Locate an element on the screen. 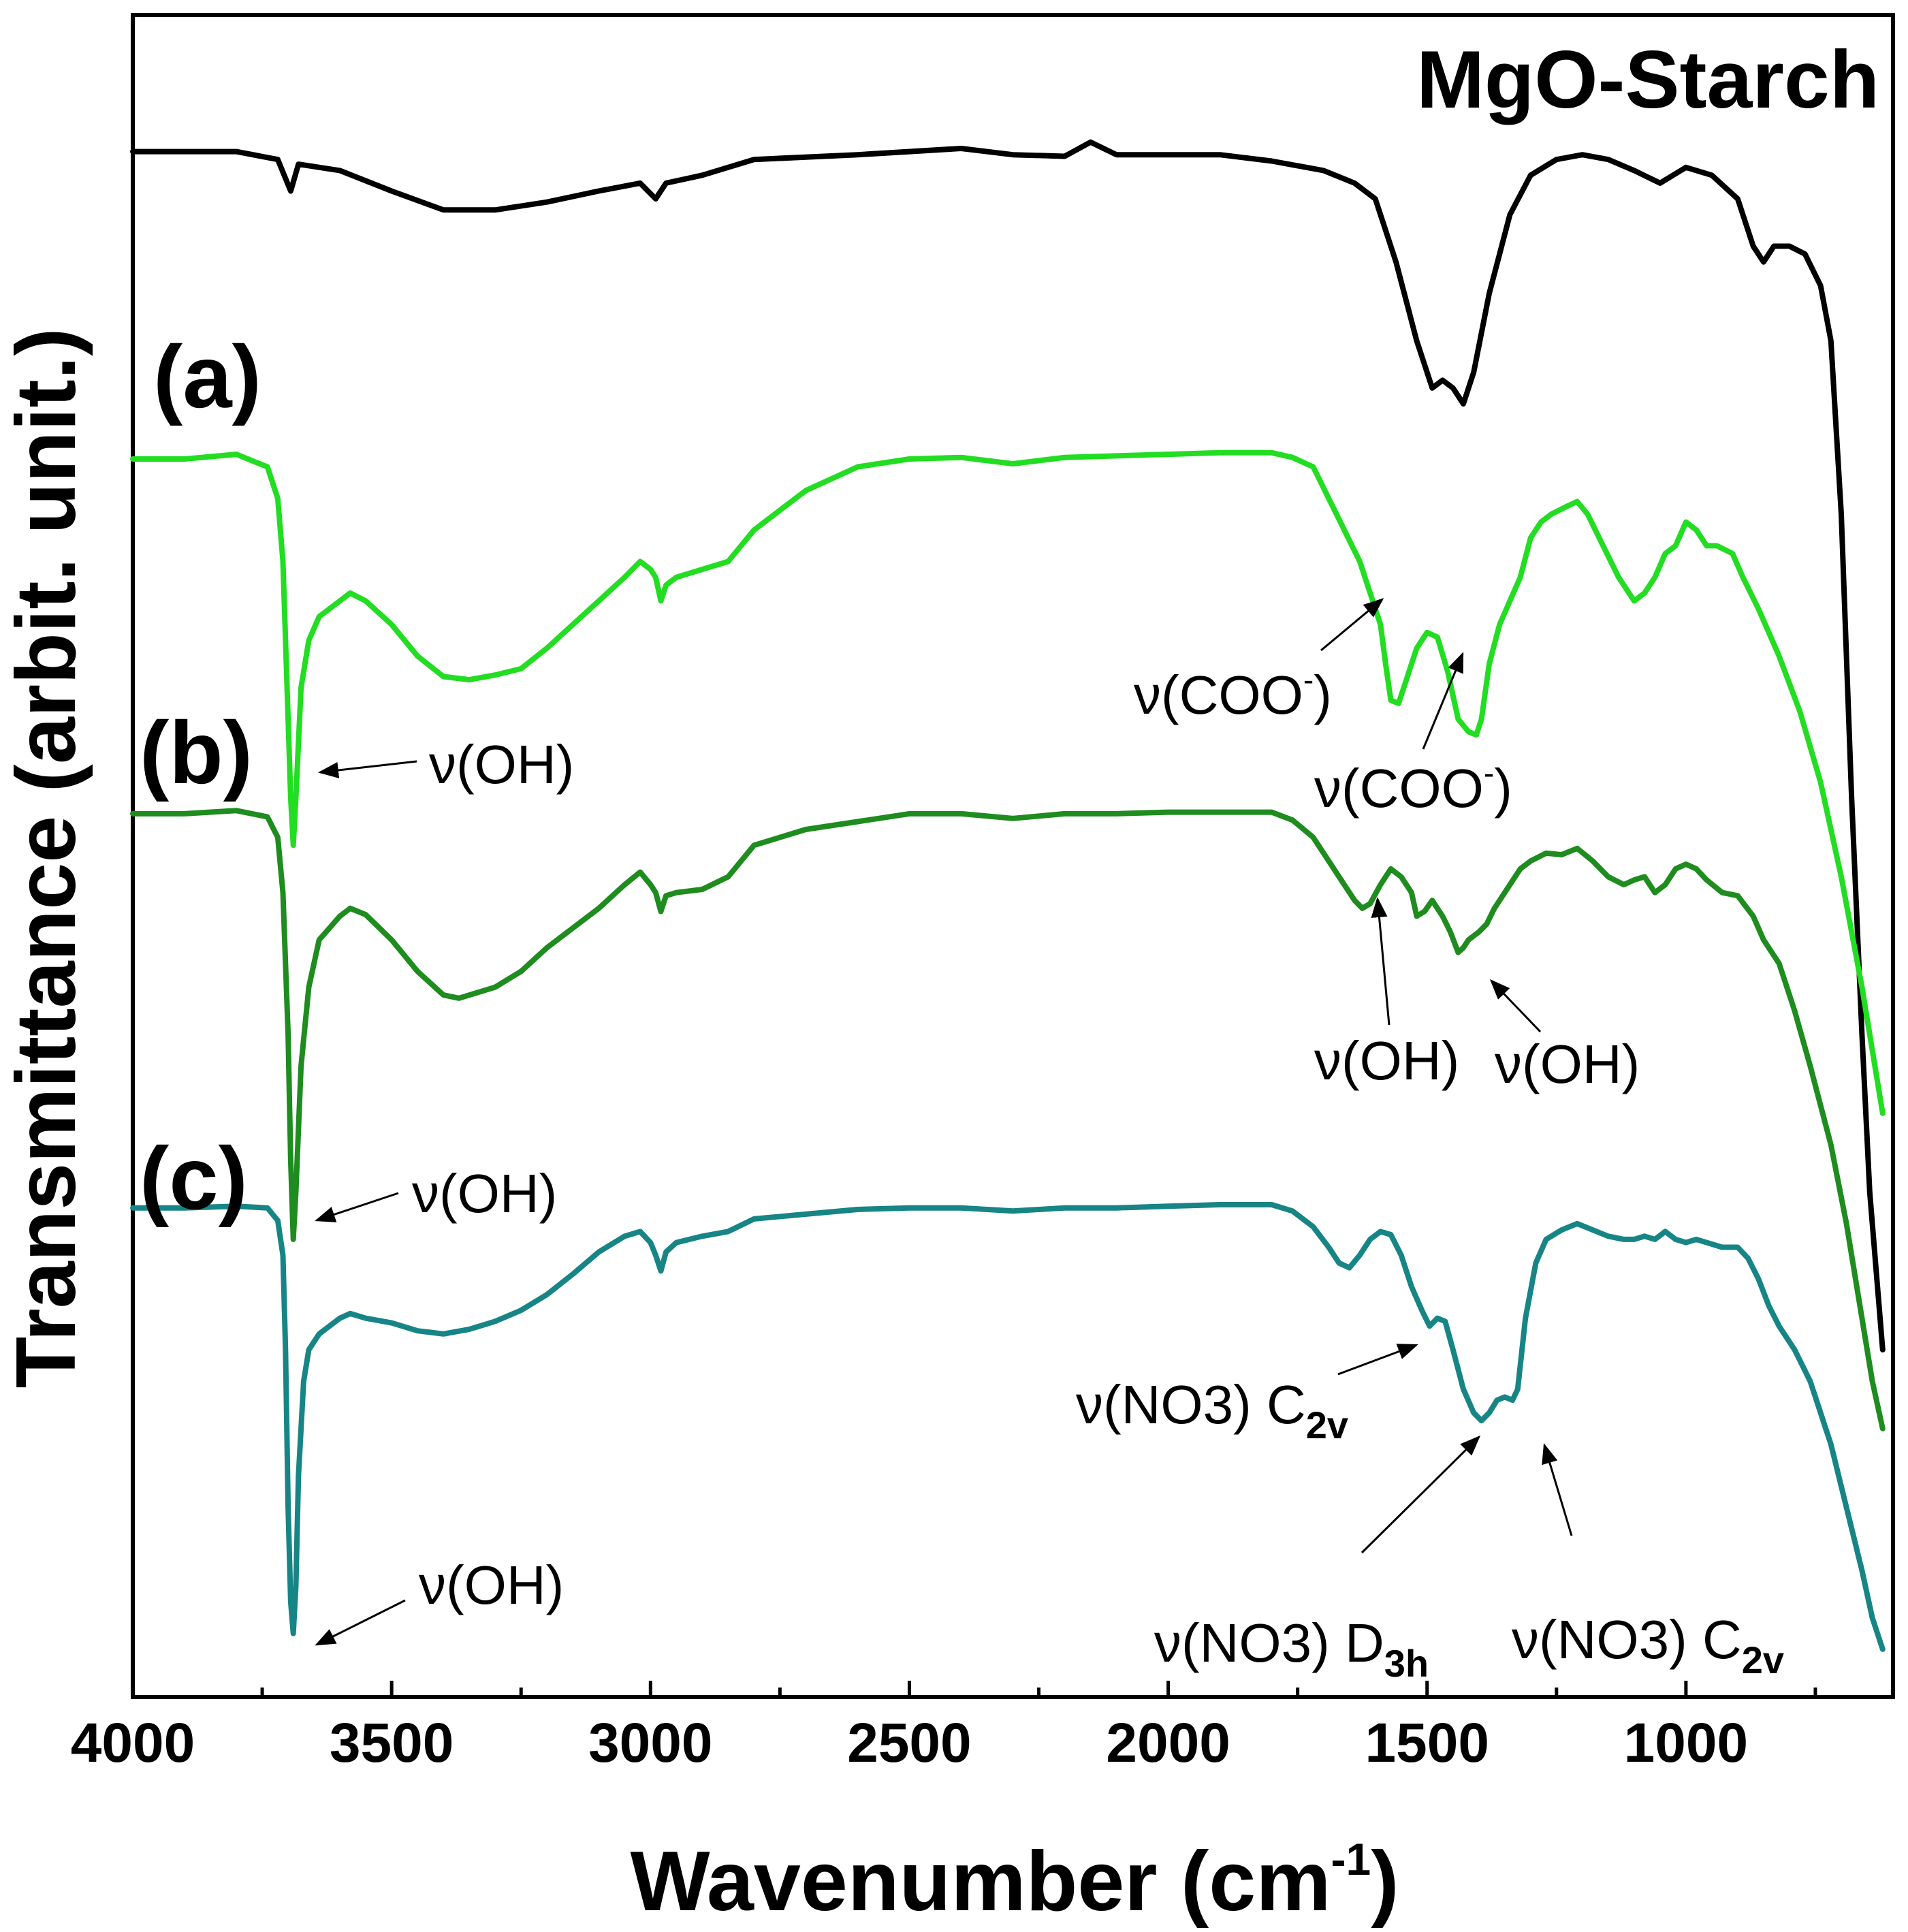 The height and width of the screenshot is (1932, 1908). arrow-b-oh is located at coordinates (357, 1207).